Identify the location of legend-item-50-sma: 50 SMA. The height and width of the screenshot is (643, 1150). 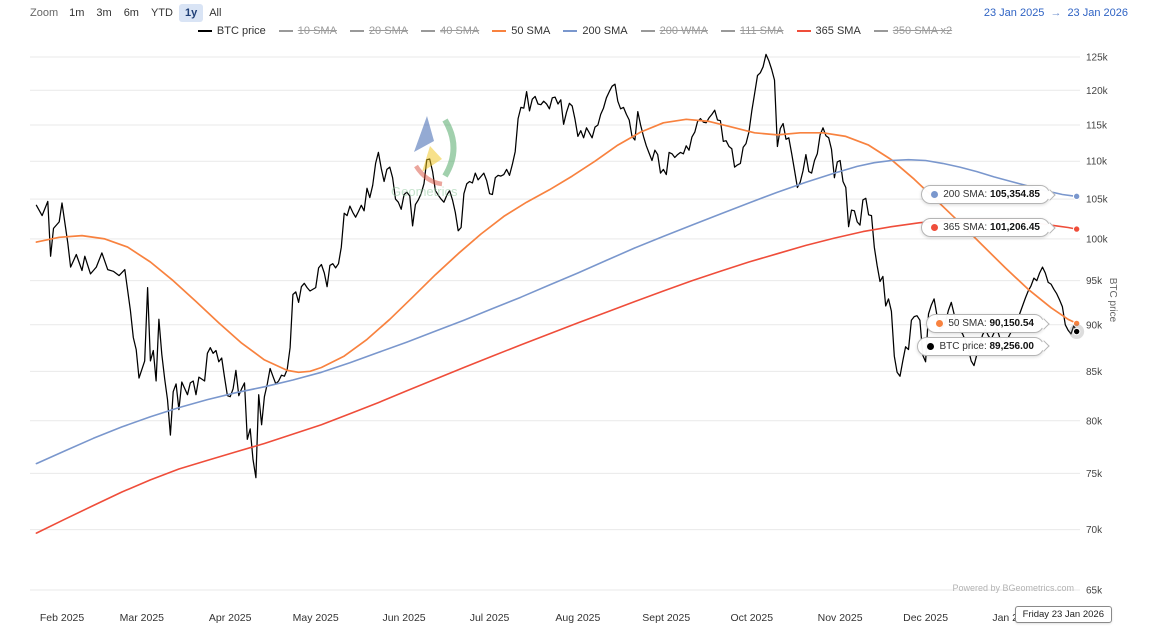
(521, 31).